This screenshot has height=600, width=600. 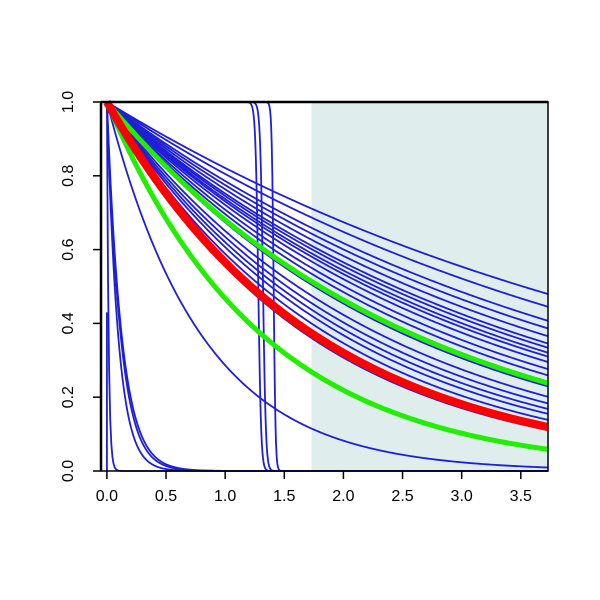 What do you see at coordinates (462, 496) in the screenshot?
I see `x-tick-label: 3.0` at bounding box center [462, 496].